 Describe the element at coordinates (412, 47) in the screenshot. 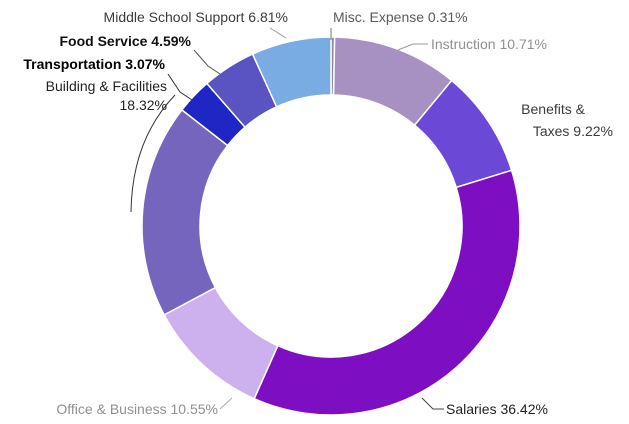

I see `leader-line-instruction` at that location.